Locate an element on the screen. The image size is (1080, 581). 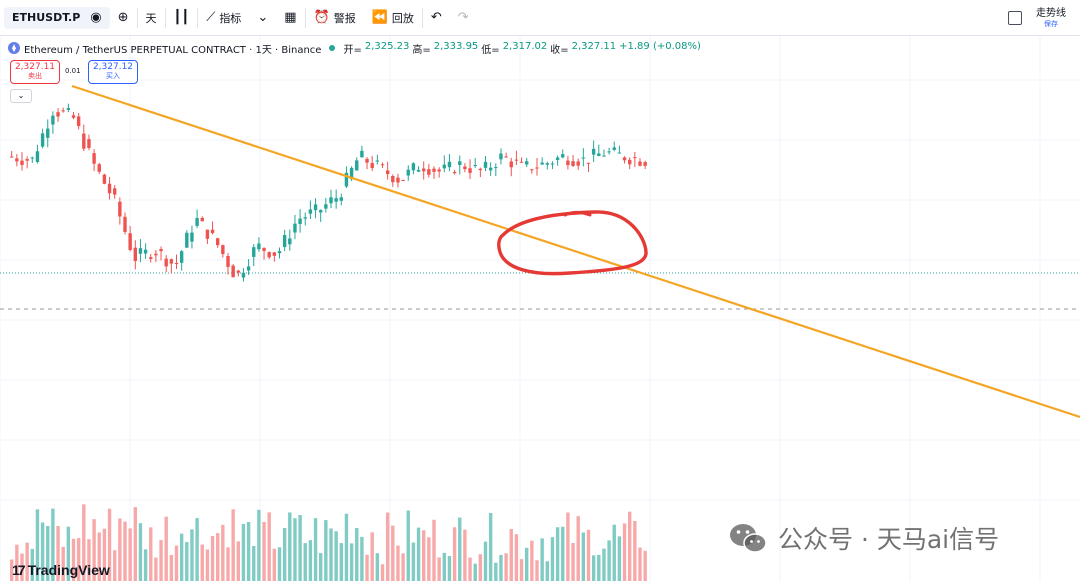
sell-button: 2,327.11 卖出 is located at coordinates (35, 72).